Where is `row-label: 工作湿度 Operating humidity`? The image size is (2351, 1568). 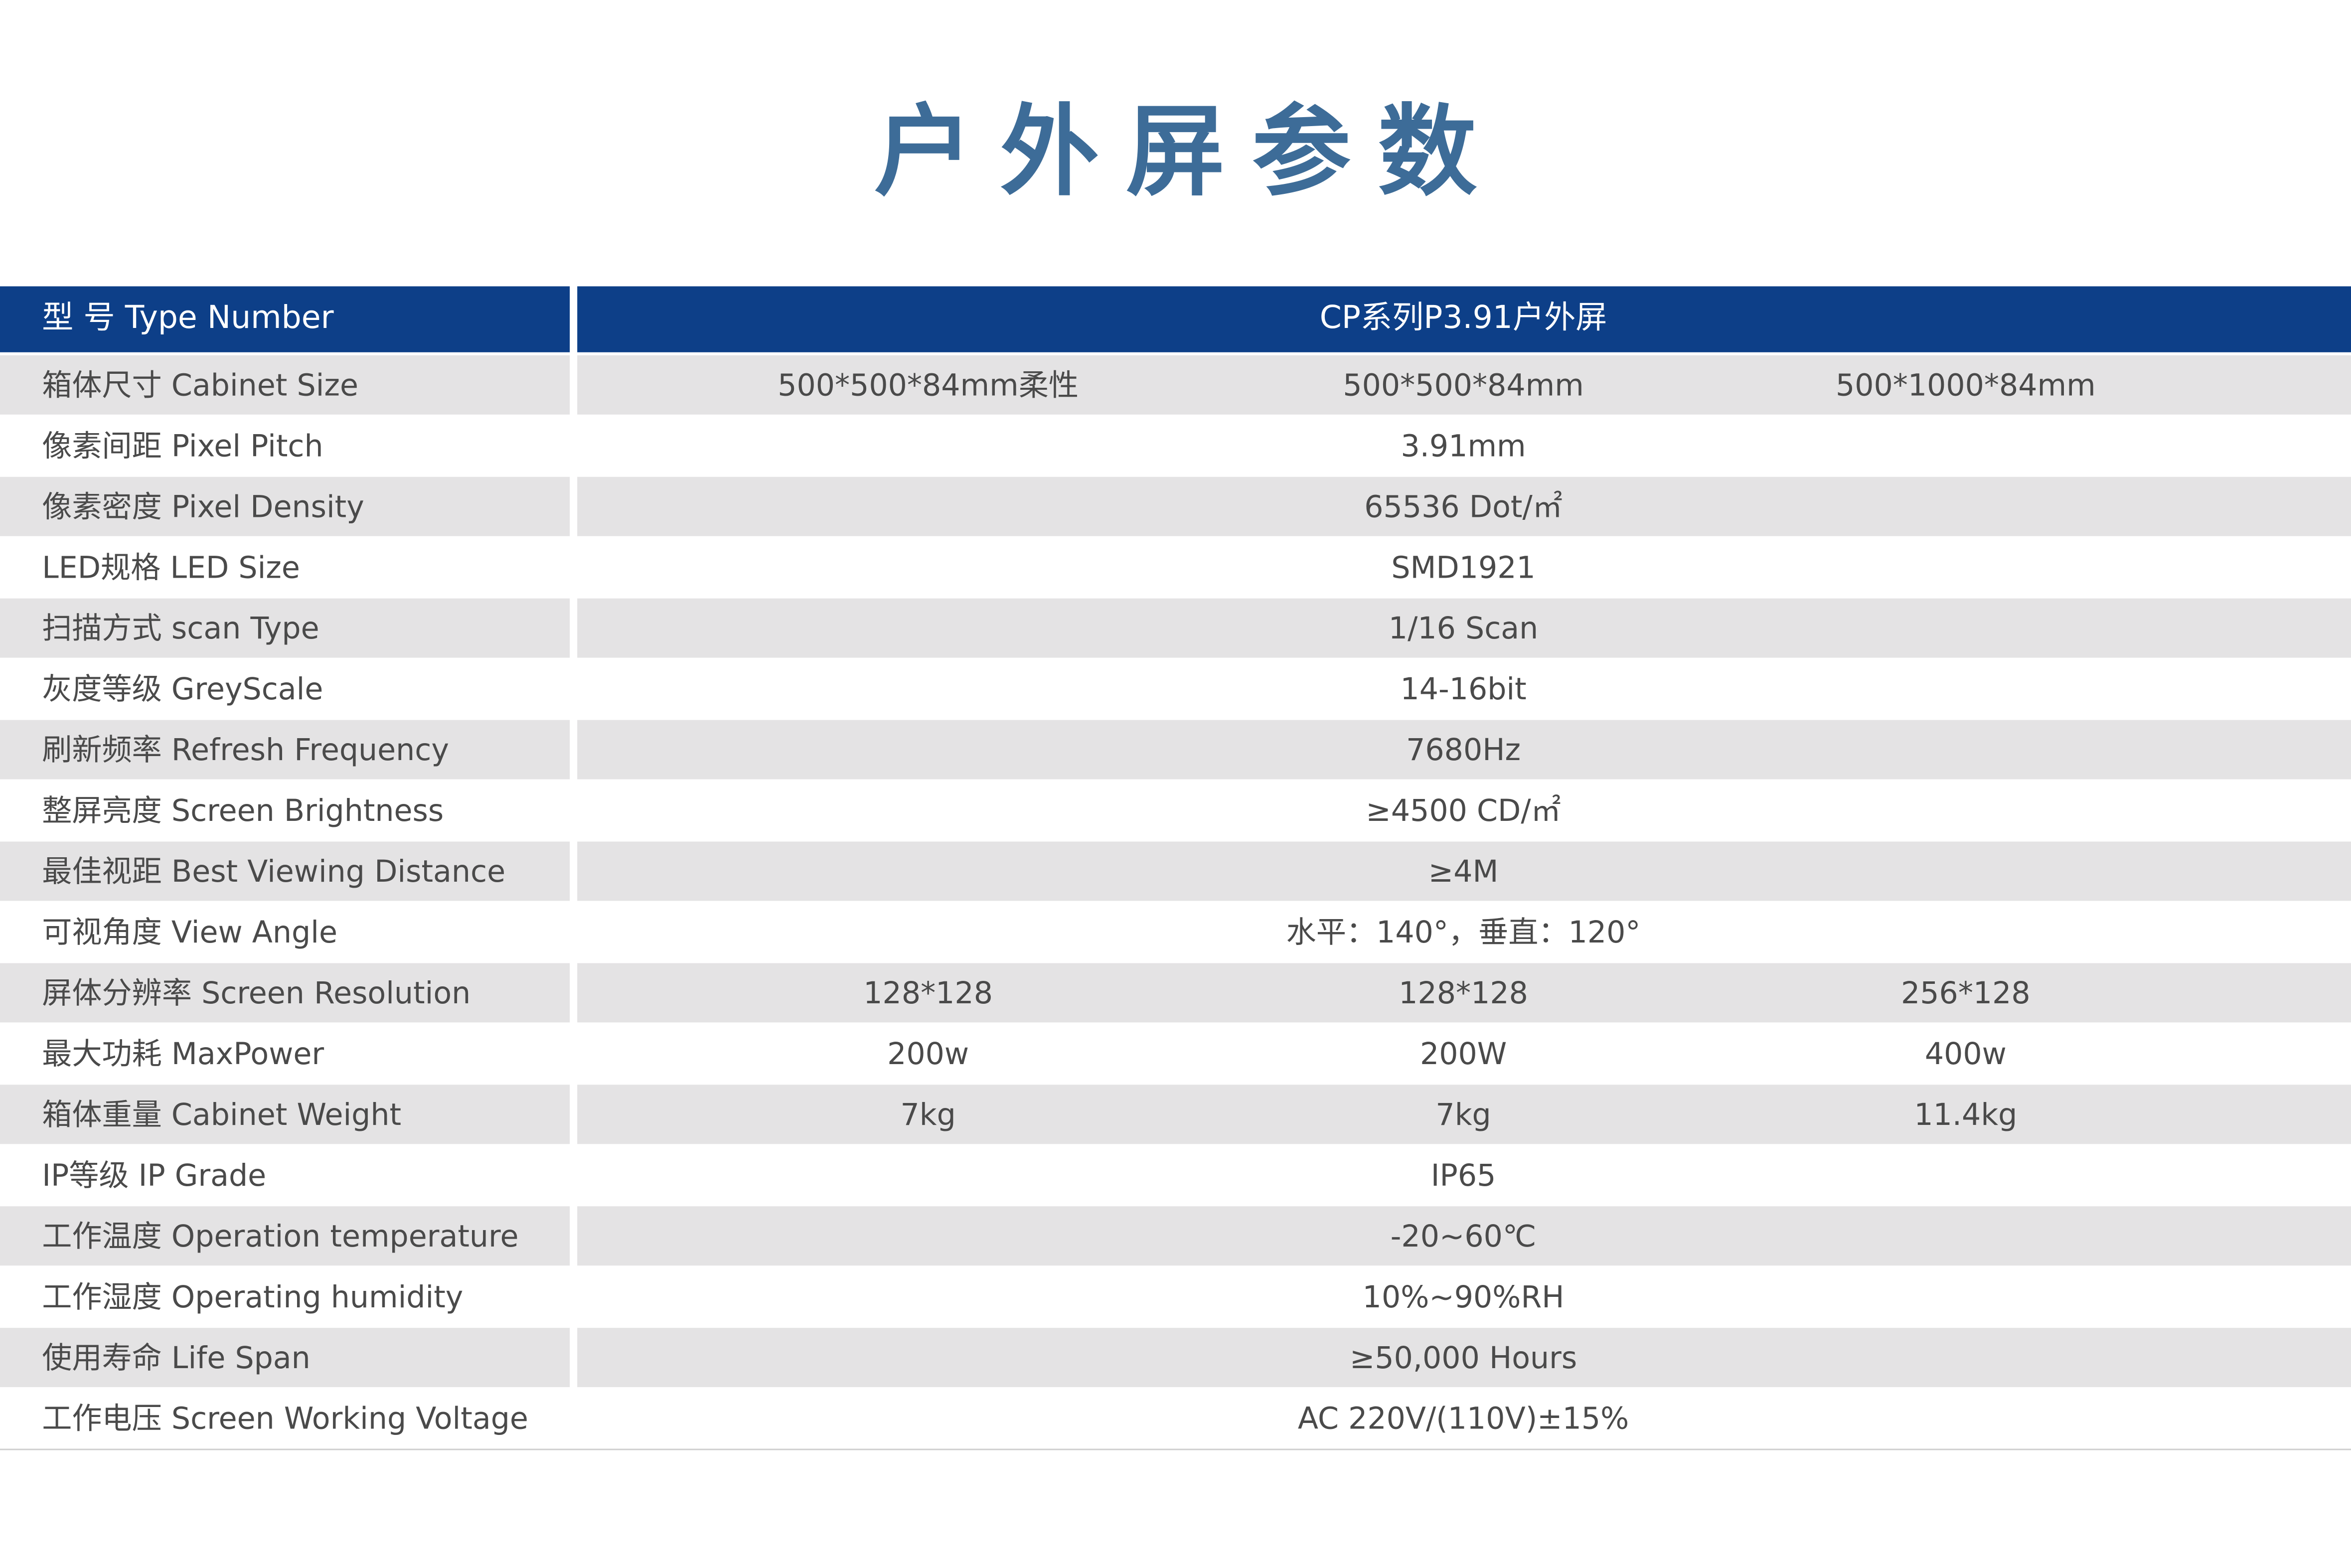 row-label: 工作湿度 Operating humidity is located at coordinates (252, 1297).